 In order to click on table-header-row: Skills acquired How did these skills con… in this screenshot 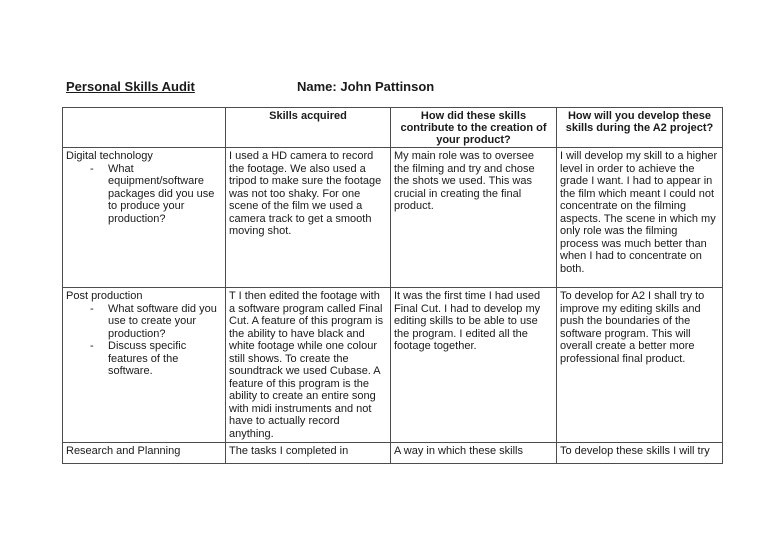, I will do `click(392, 127)`.